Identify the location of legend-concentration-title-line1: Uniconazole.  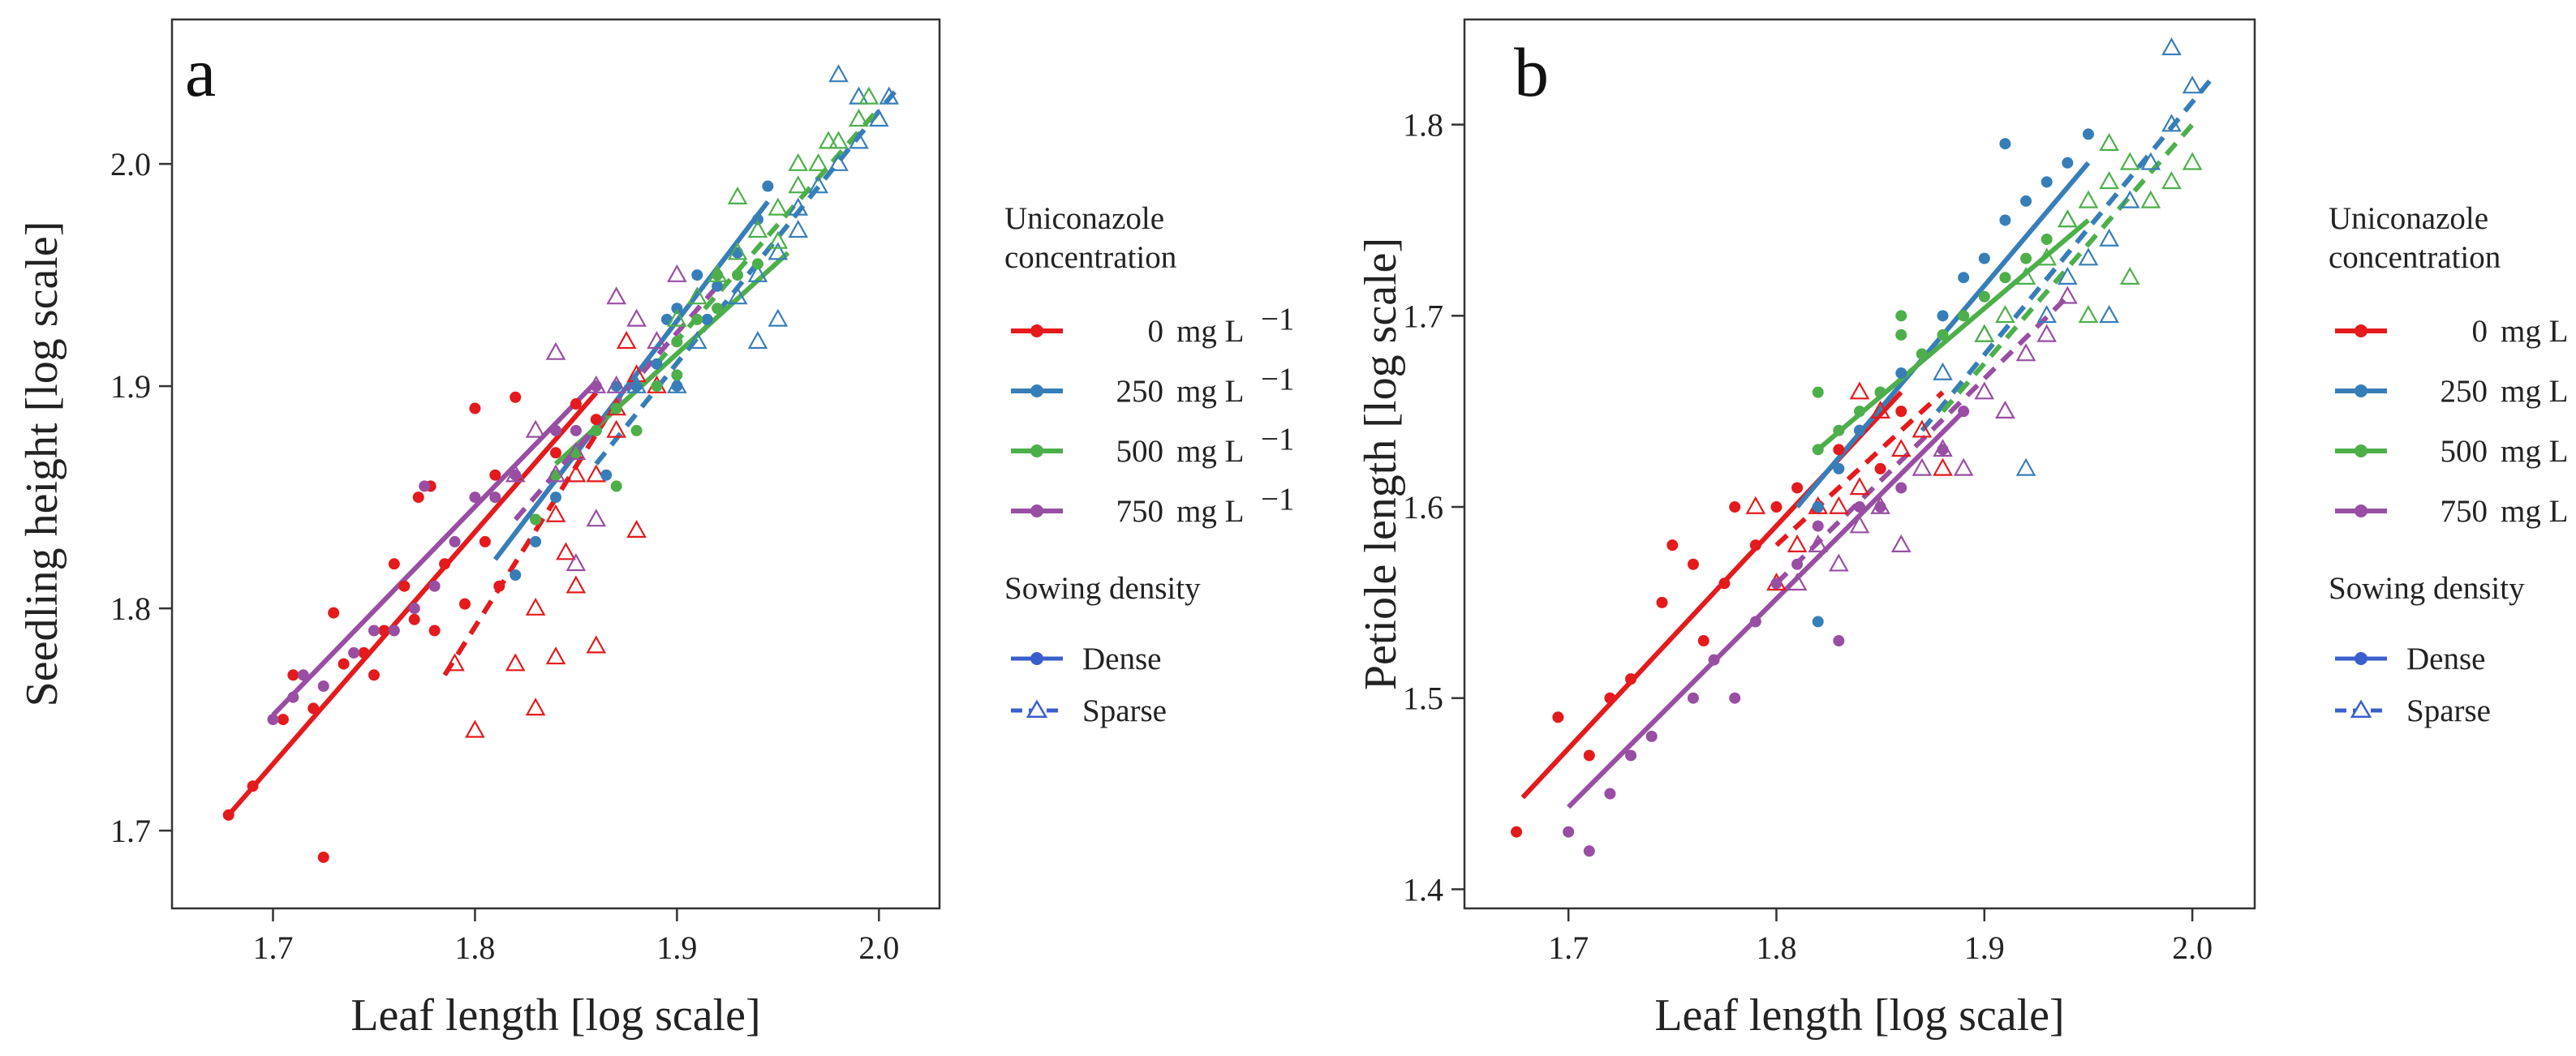
(1084, 219).